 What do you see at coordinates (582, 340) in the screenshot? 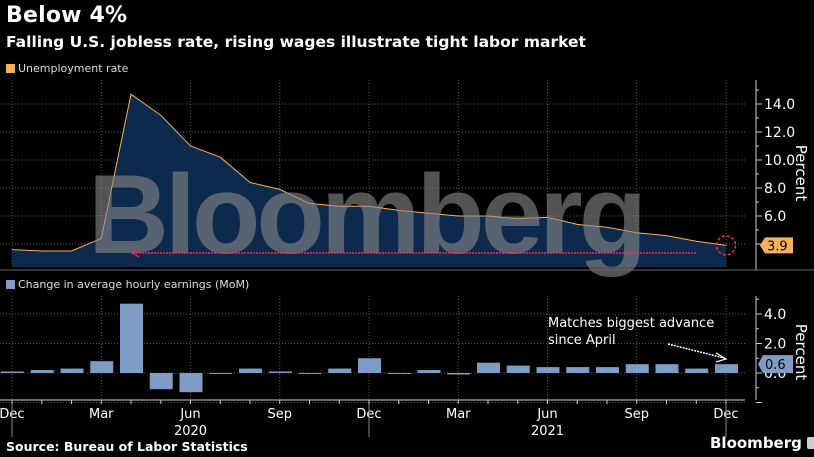
I see `svg-text: since April` at bounding box center [582, 340].